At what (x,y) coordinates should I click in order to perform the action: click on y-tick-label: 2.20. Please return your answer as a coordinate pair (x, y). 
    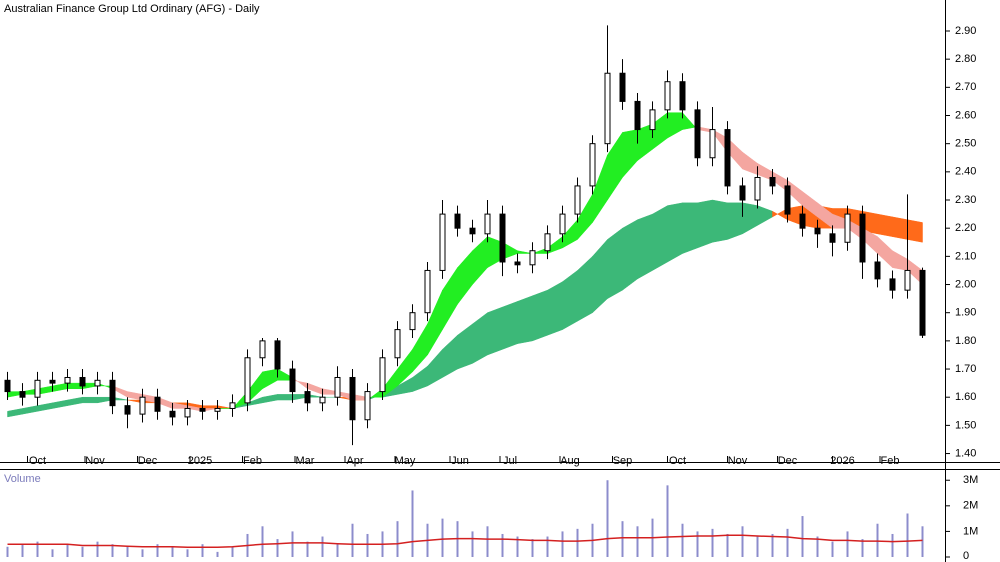
    Looking at the image, I should click on (965, 228).